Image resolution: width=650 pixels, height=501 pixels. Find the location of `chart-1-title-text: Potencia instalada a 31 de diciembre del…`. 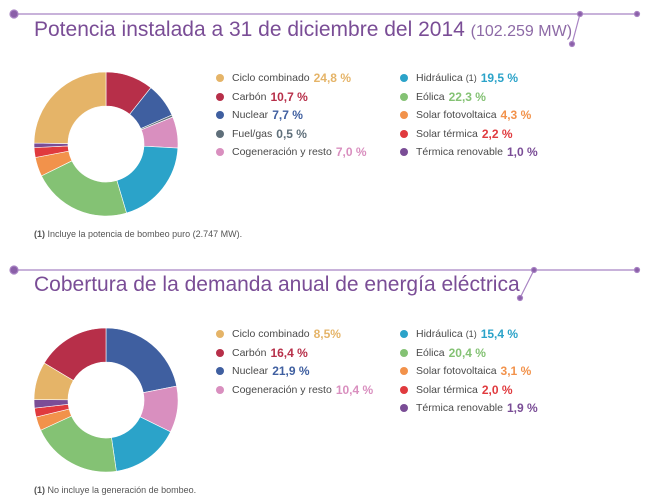

chart-1-title-text: Potencia instalada a 31 de diciembre del… is located at coordinates (249, 29).